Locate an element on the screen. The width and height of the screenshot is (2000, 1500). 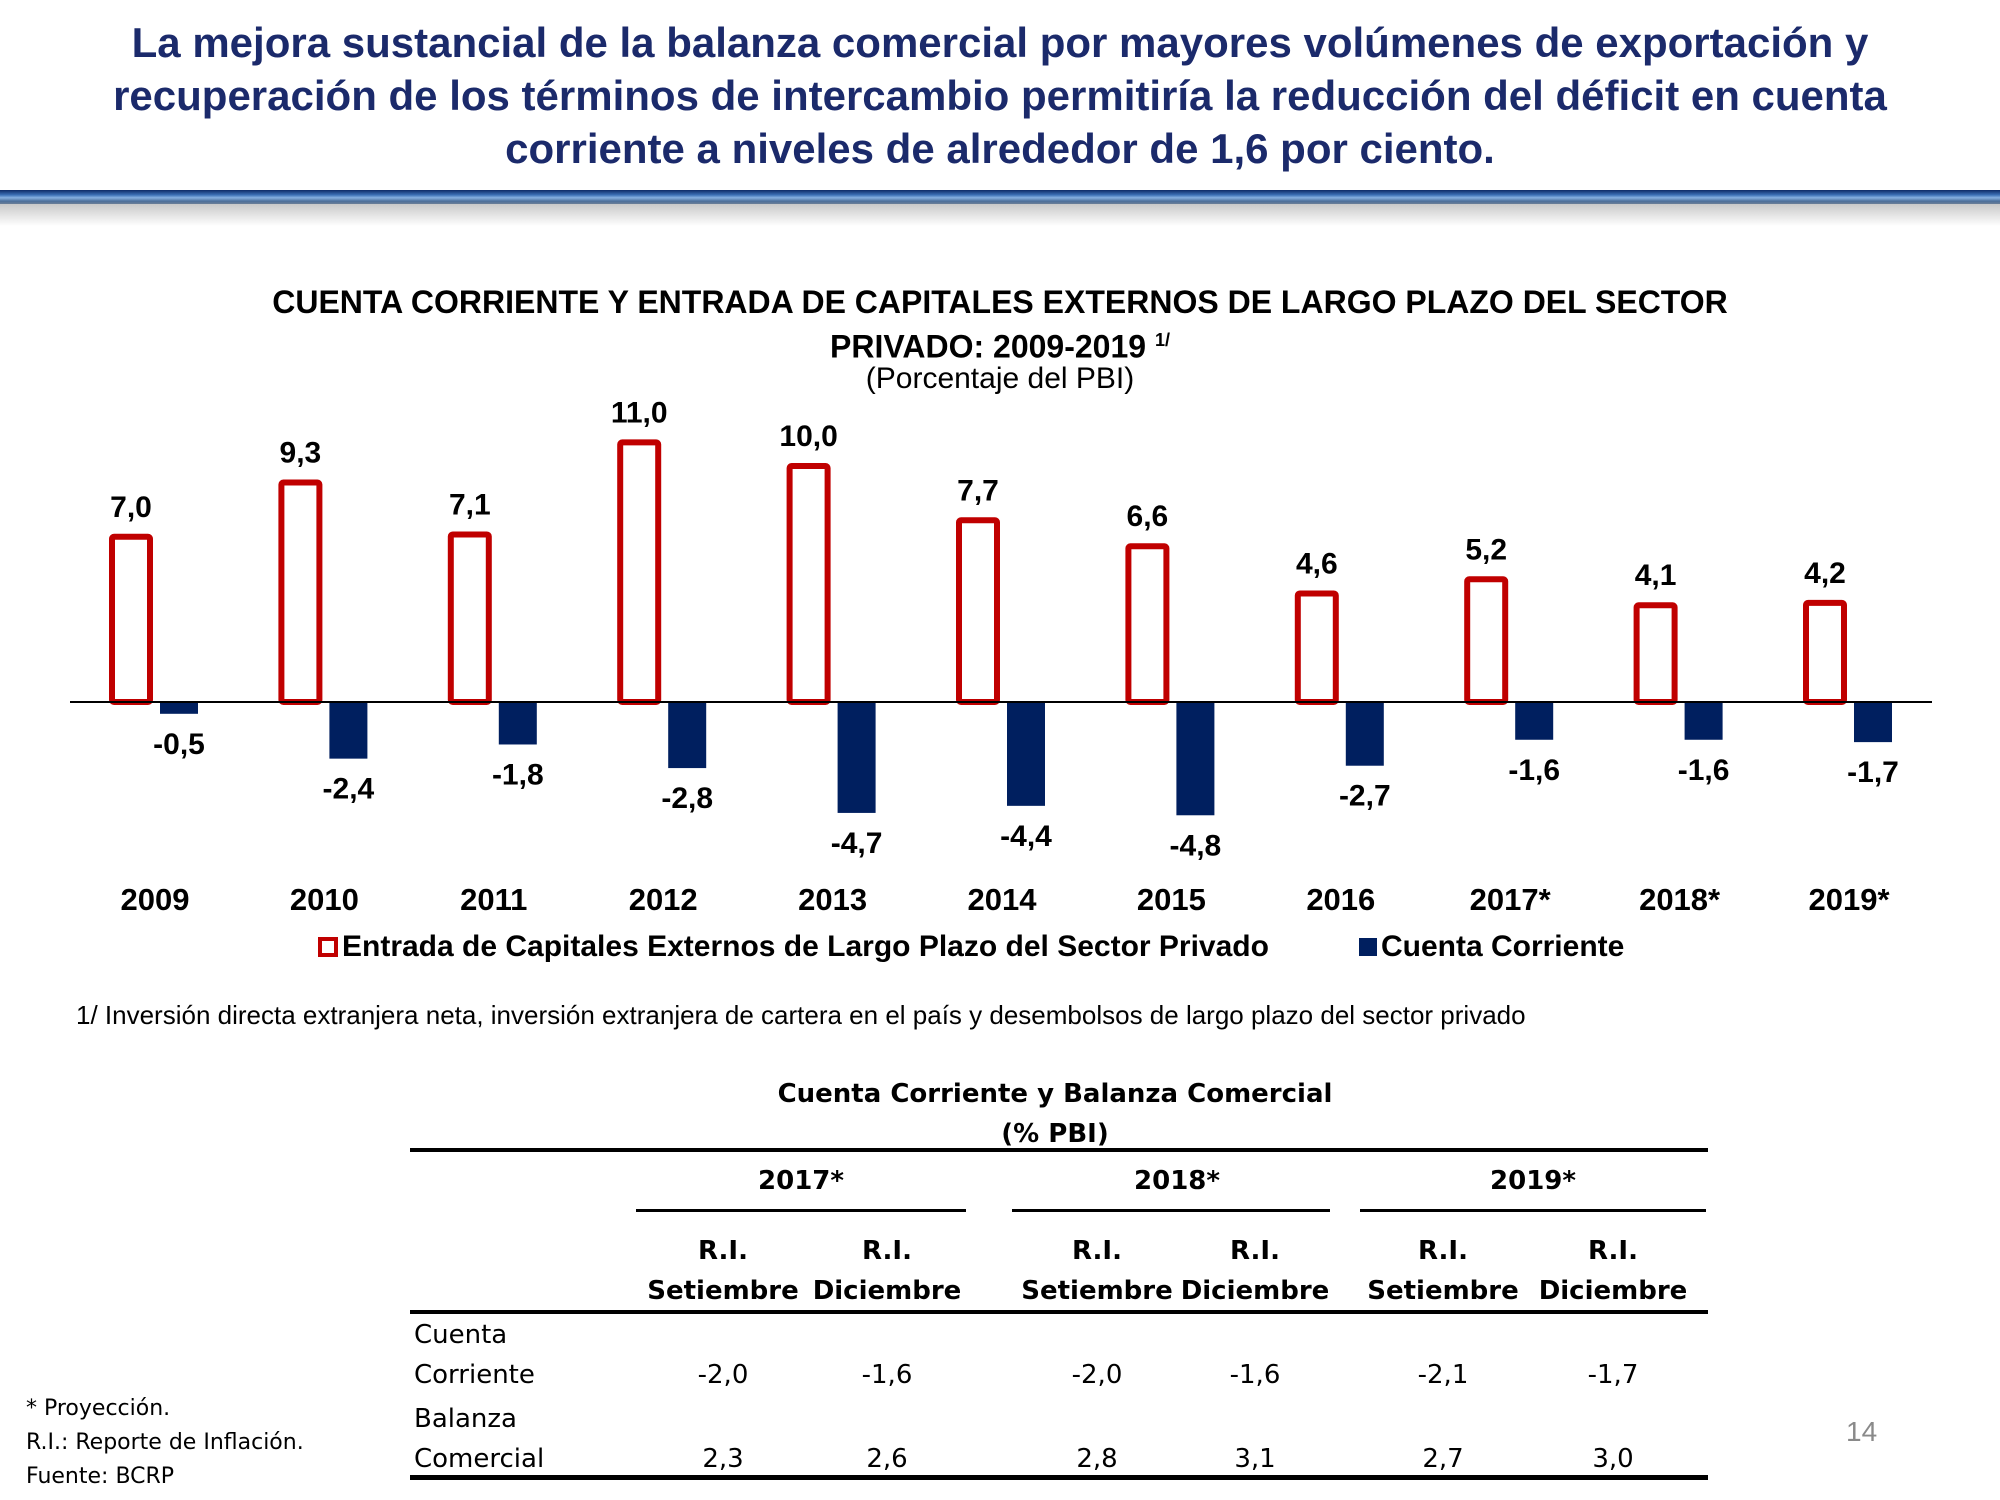
bar-capitales-2009 is located at coordinates (131, 619).